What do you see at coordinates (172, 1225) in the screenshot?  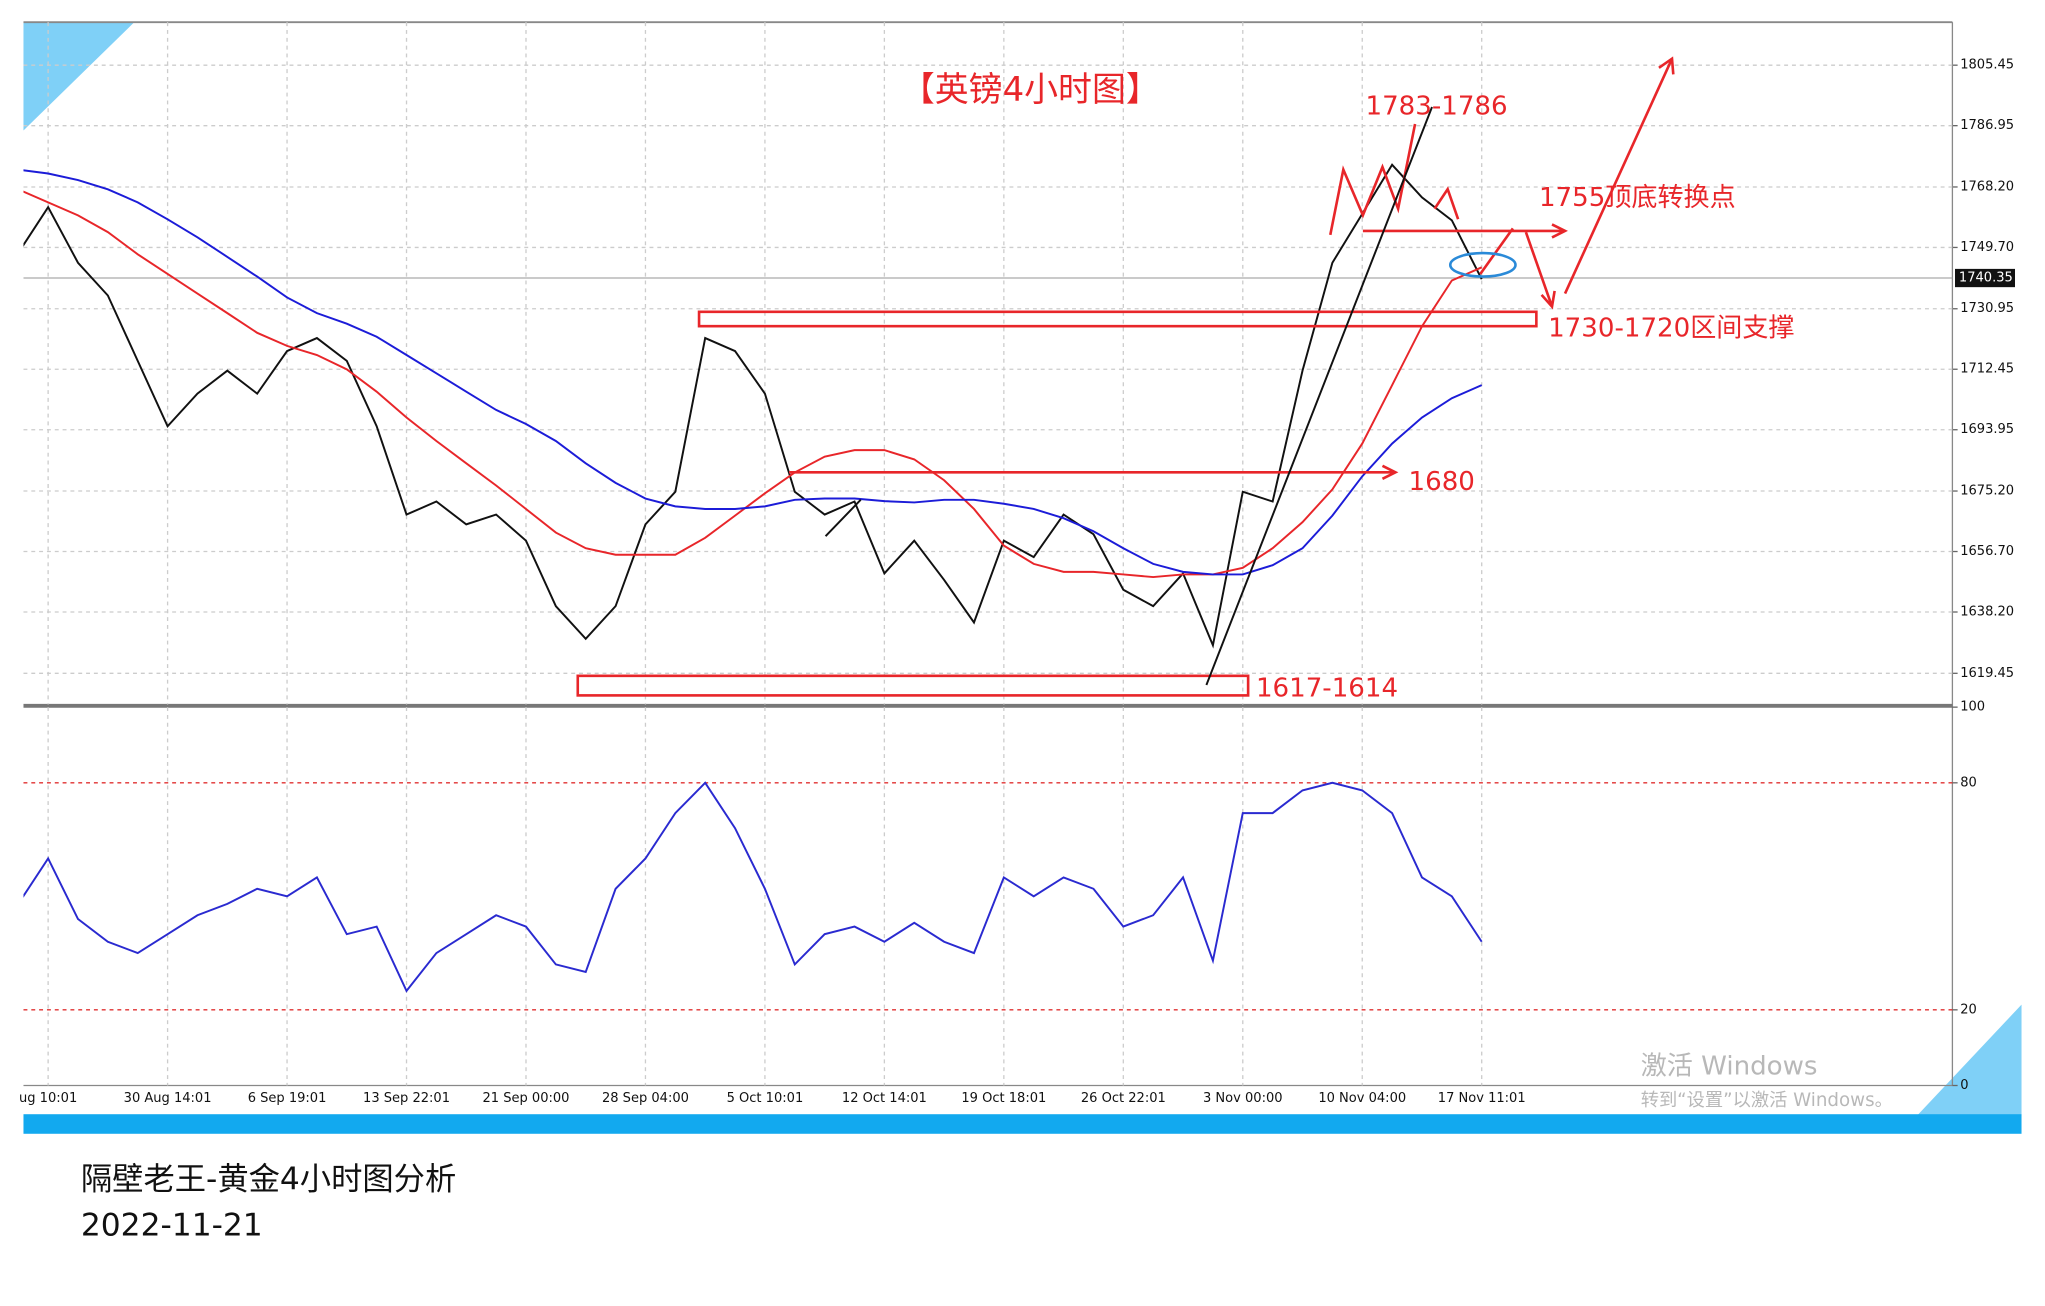 I see `footer-date: 2022-11-21` at bounding box center [172, 1225].